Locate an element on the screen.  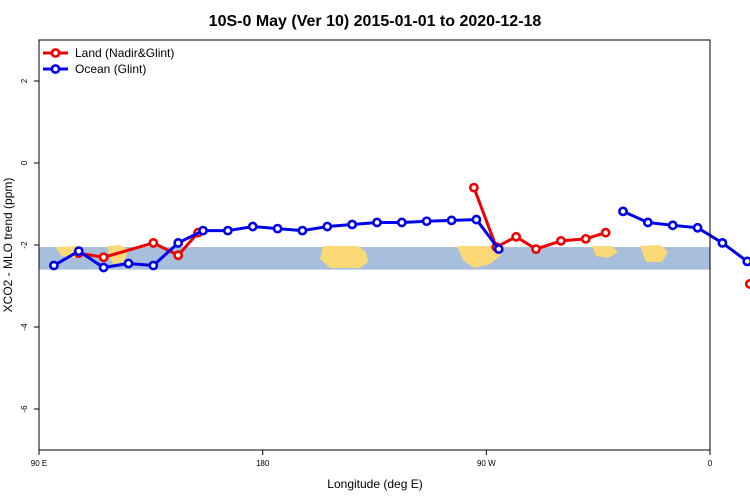
land-layer is located at coordinates (361, 256).